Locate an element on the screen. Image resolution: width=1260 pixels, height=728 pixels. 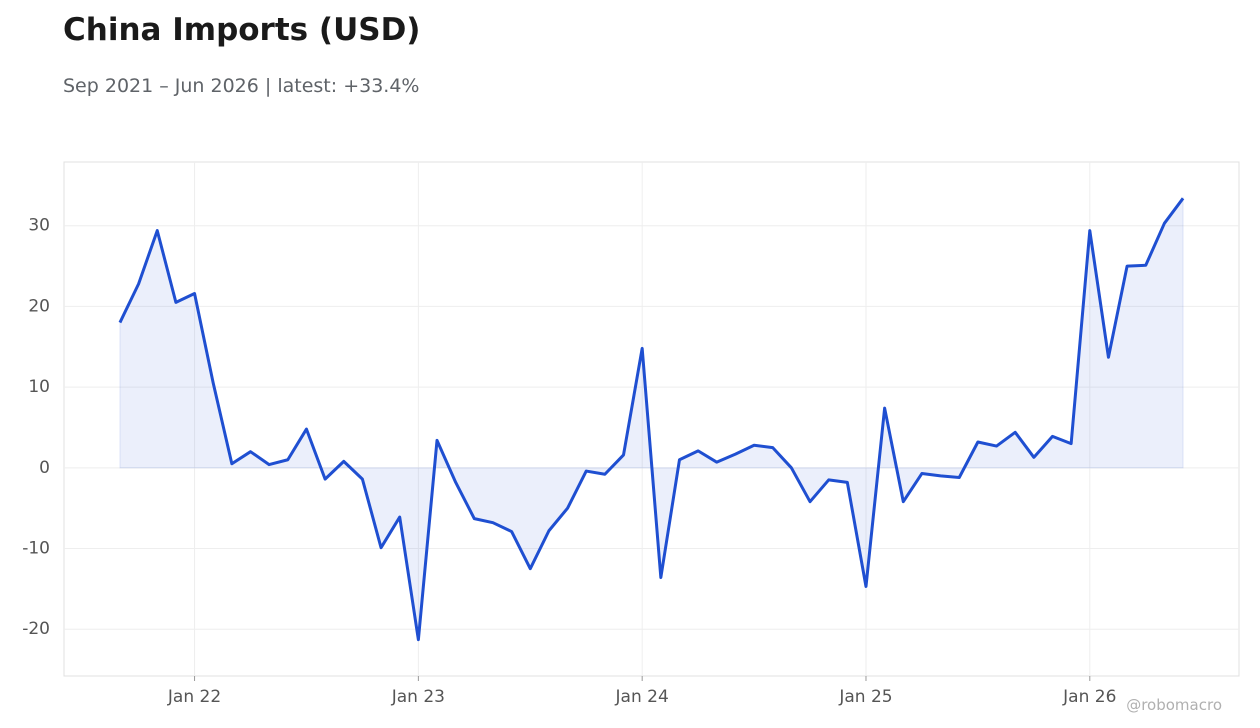
chart-title: China Imports (USD) is located at coordinates (241, 30).